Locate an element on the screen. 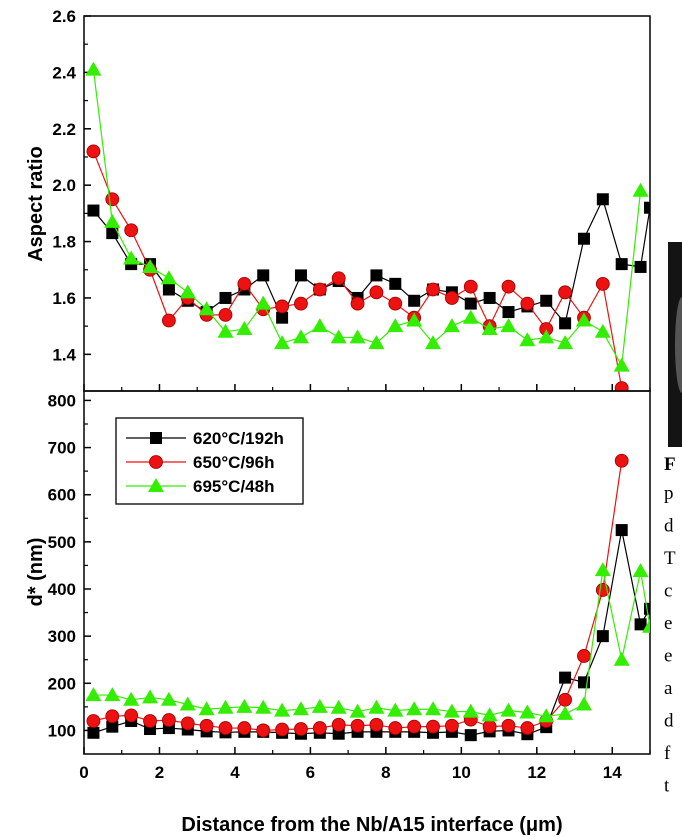 Image resolution: width=682 pixels, height=837 pixels. bottom-y-tick-label: 100 is located at coordinates (62, 730).